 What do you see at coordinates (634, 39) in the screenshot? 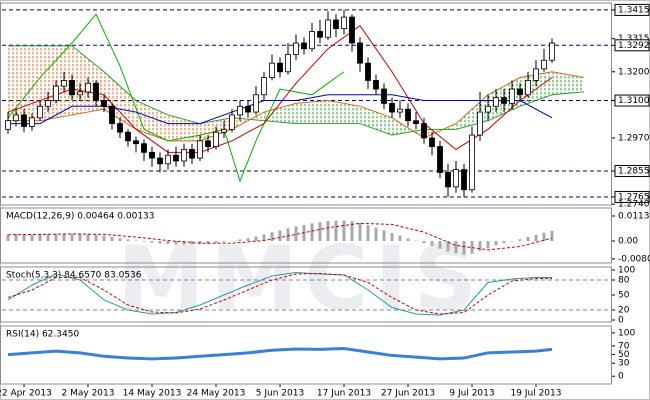
I see `y-tick-label: 1.3315` at bounding box center [634, 39].